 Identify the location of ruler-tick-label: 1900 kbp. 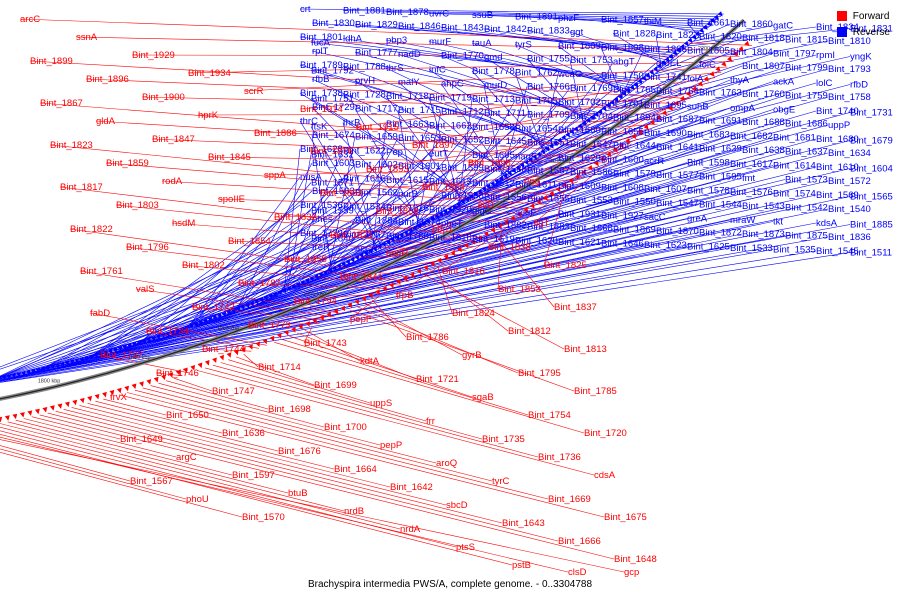
(228, 329).